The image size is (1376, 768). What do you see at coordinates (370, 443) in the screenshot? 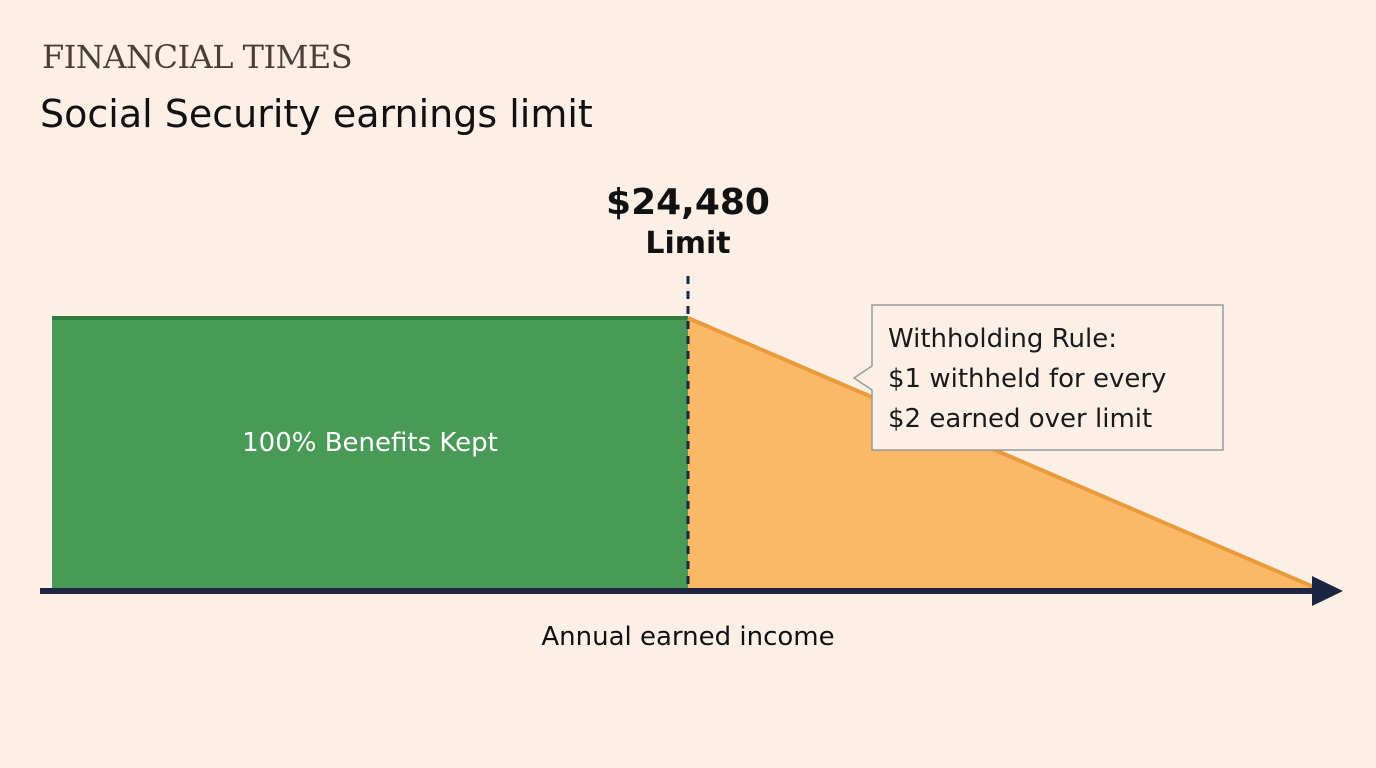
I see `benefits-kept-label: 100% Benefits Kept` at bounding box center [370, 443].